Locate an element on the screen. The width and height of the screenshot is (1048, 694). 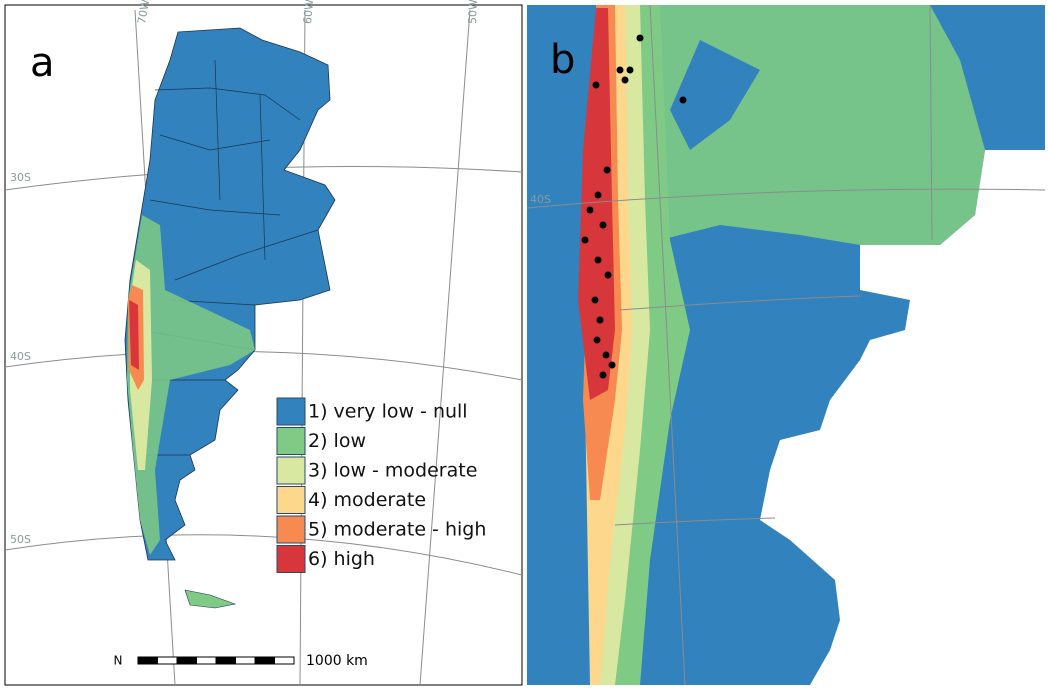
legend-label: 3) low - moderate is located at coordinates (392, 471).